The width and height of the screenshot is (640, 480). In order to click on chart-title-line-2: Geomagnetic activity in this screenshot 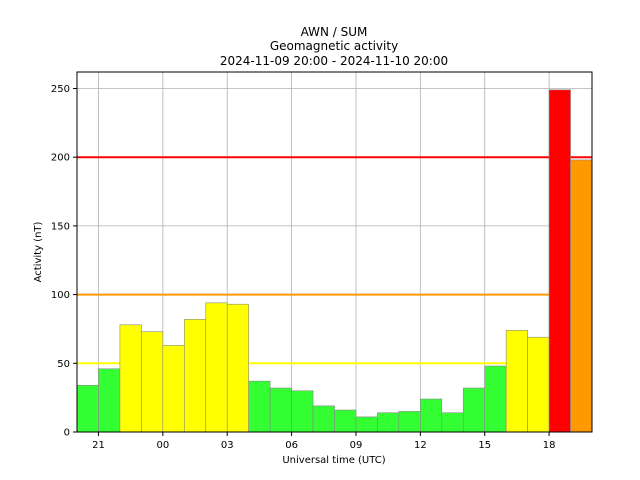, I will do `click(334, 46)`.